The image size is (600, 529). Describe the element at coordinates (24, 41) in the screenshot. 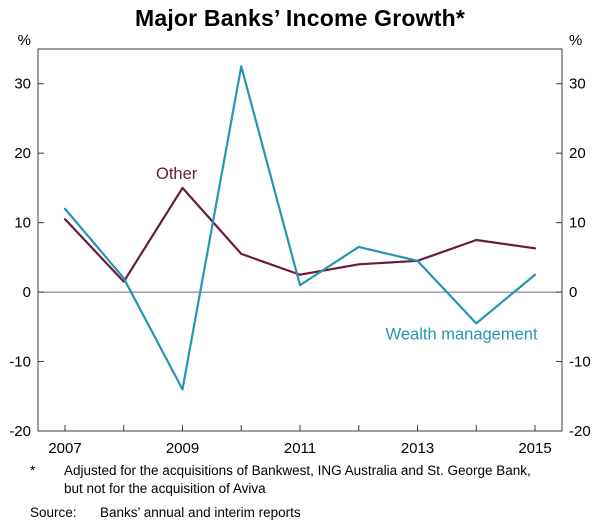

I see `unit-label-left: %` at that location.